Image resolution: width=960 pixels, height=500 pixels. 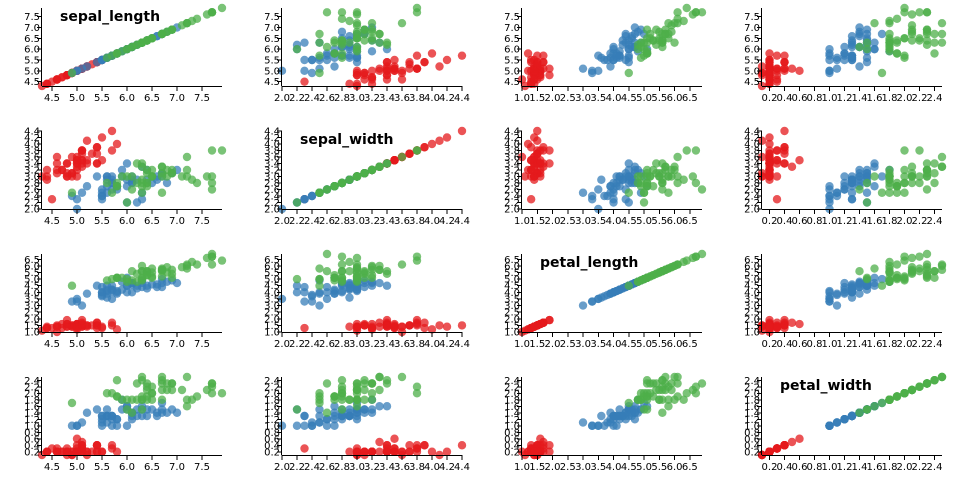 What do you see at coordinates (272, 177) in the screenshot?
I see `y-tick-label: 3.0` at bounding box center [272, 177].